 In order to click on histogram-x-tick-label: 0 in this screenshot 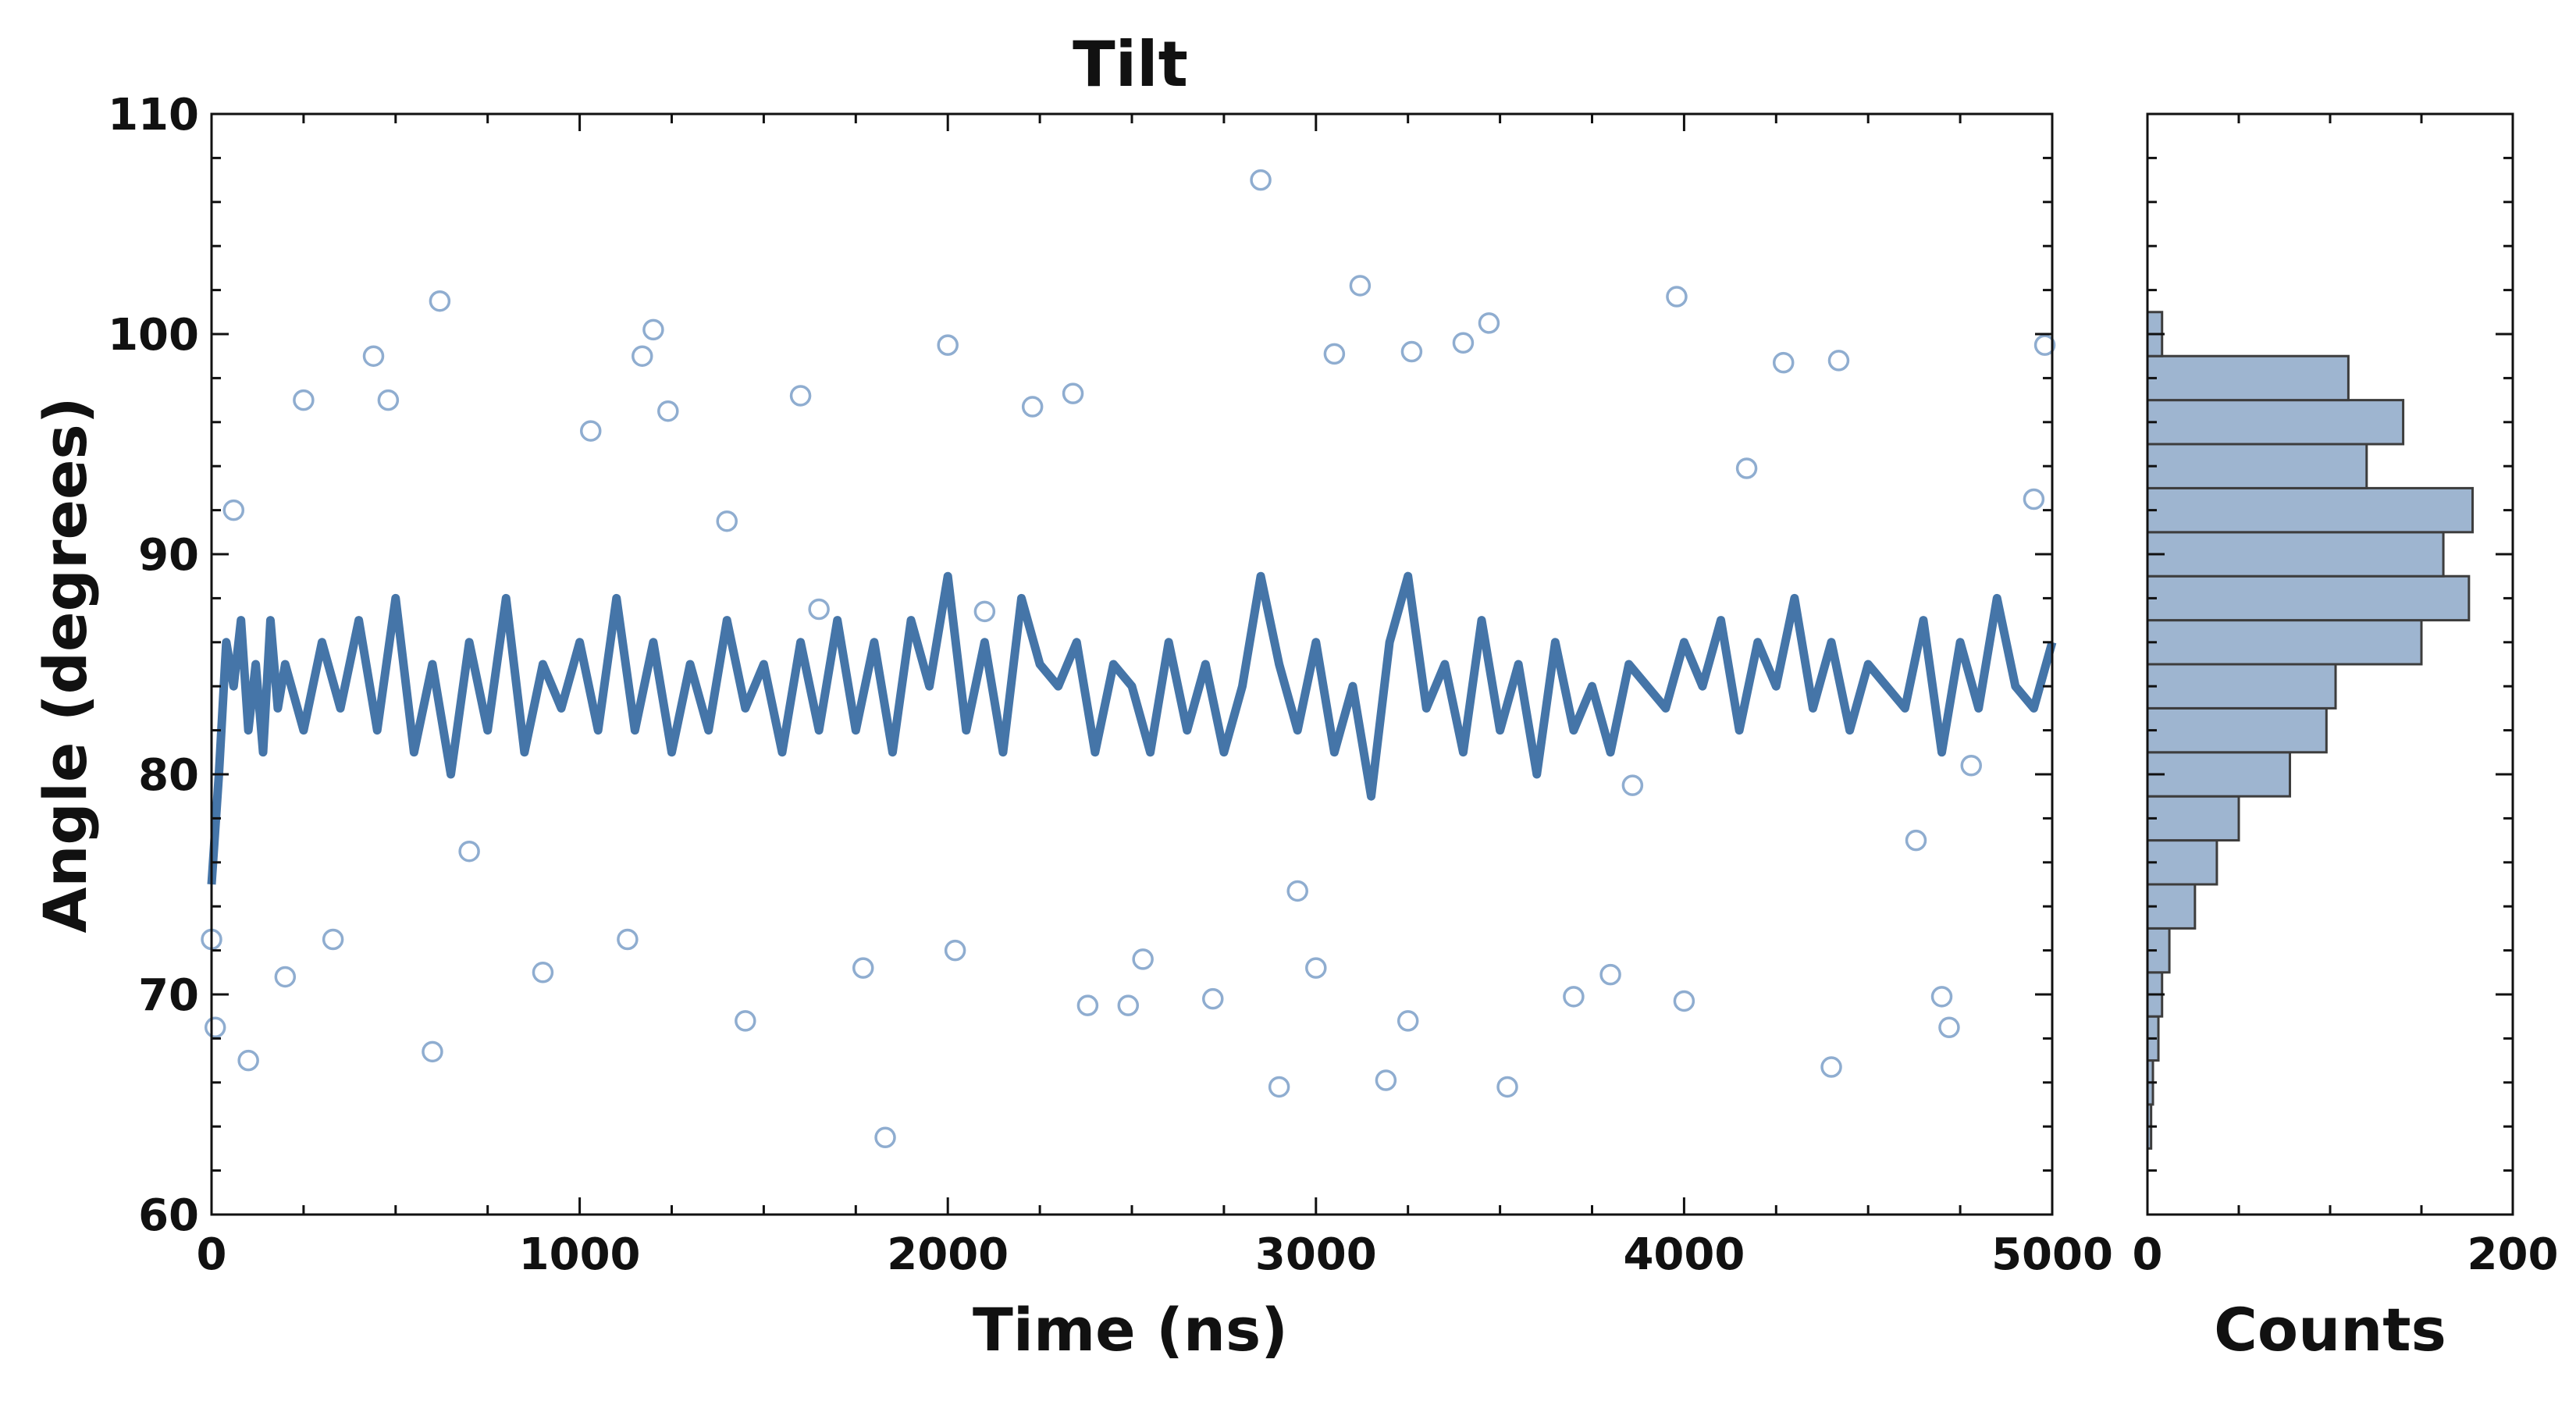, I will do `click(2148, 1254)`.